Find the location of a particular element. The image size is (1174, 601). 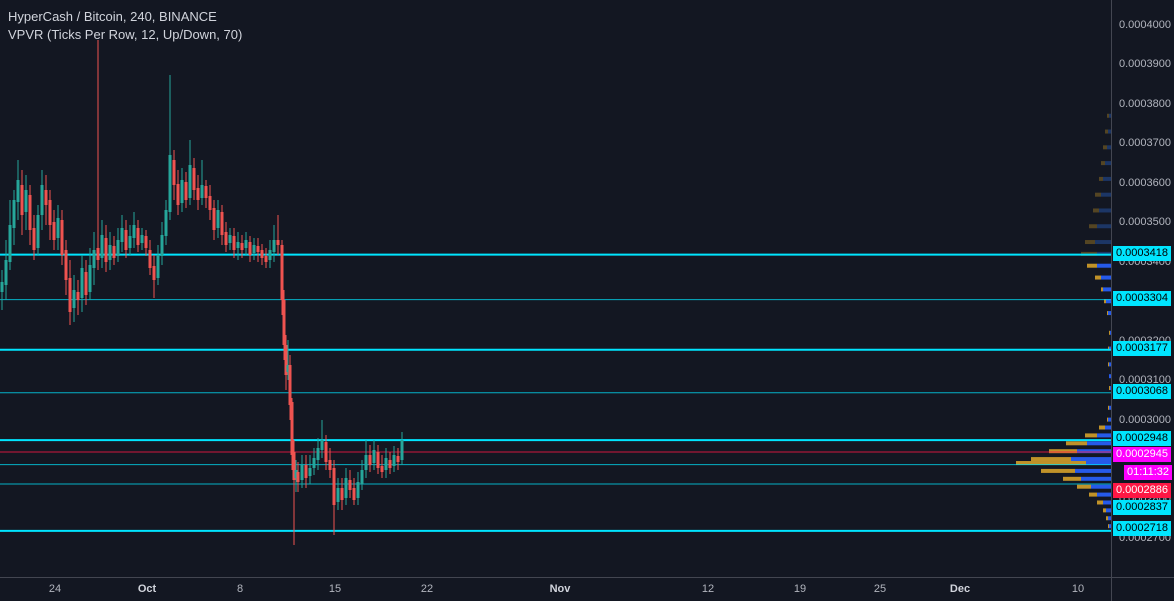

time-tick-label: 15 is located at coordinates (335, 589).